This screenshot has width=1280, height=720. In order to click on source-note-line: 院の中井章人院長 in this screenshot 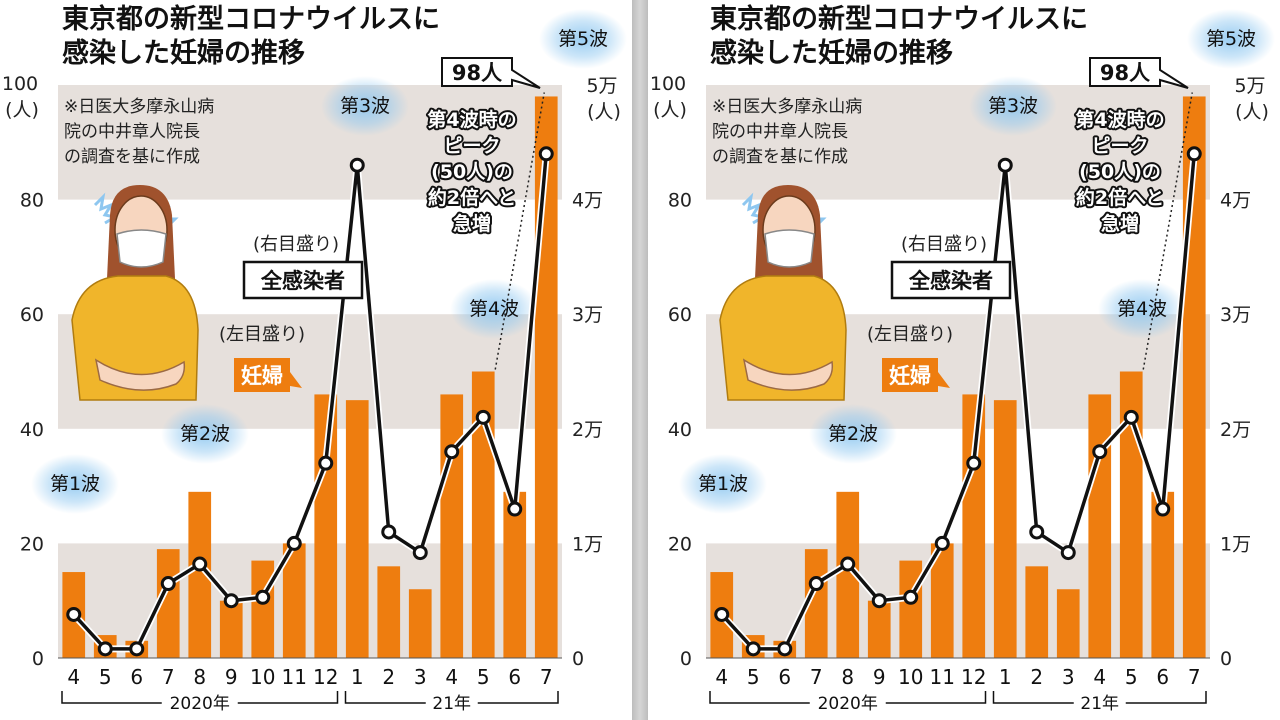, I will do `click(132, 132)`.